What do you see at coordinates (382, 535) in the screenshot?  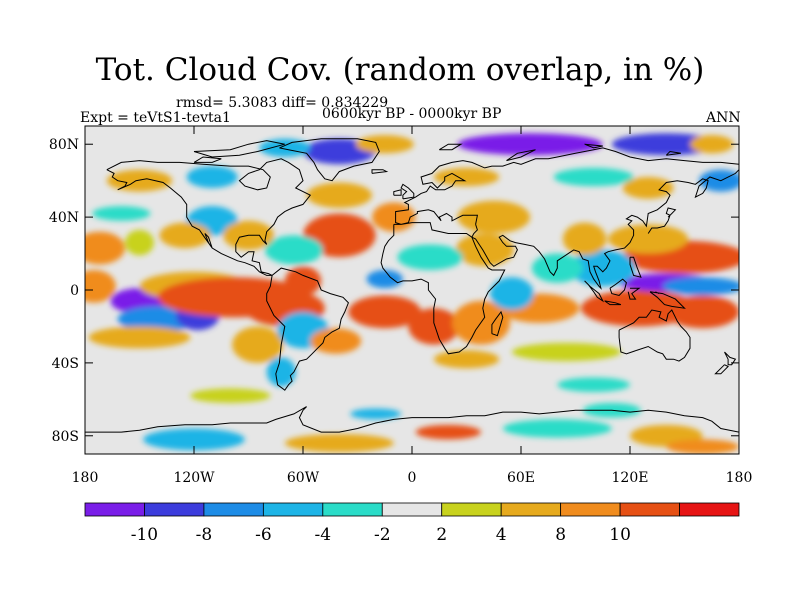 I see `colorbar-label: -2` at bounding box center [382, 535].